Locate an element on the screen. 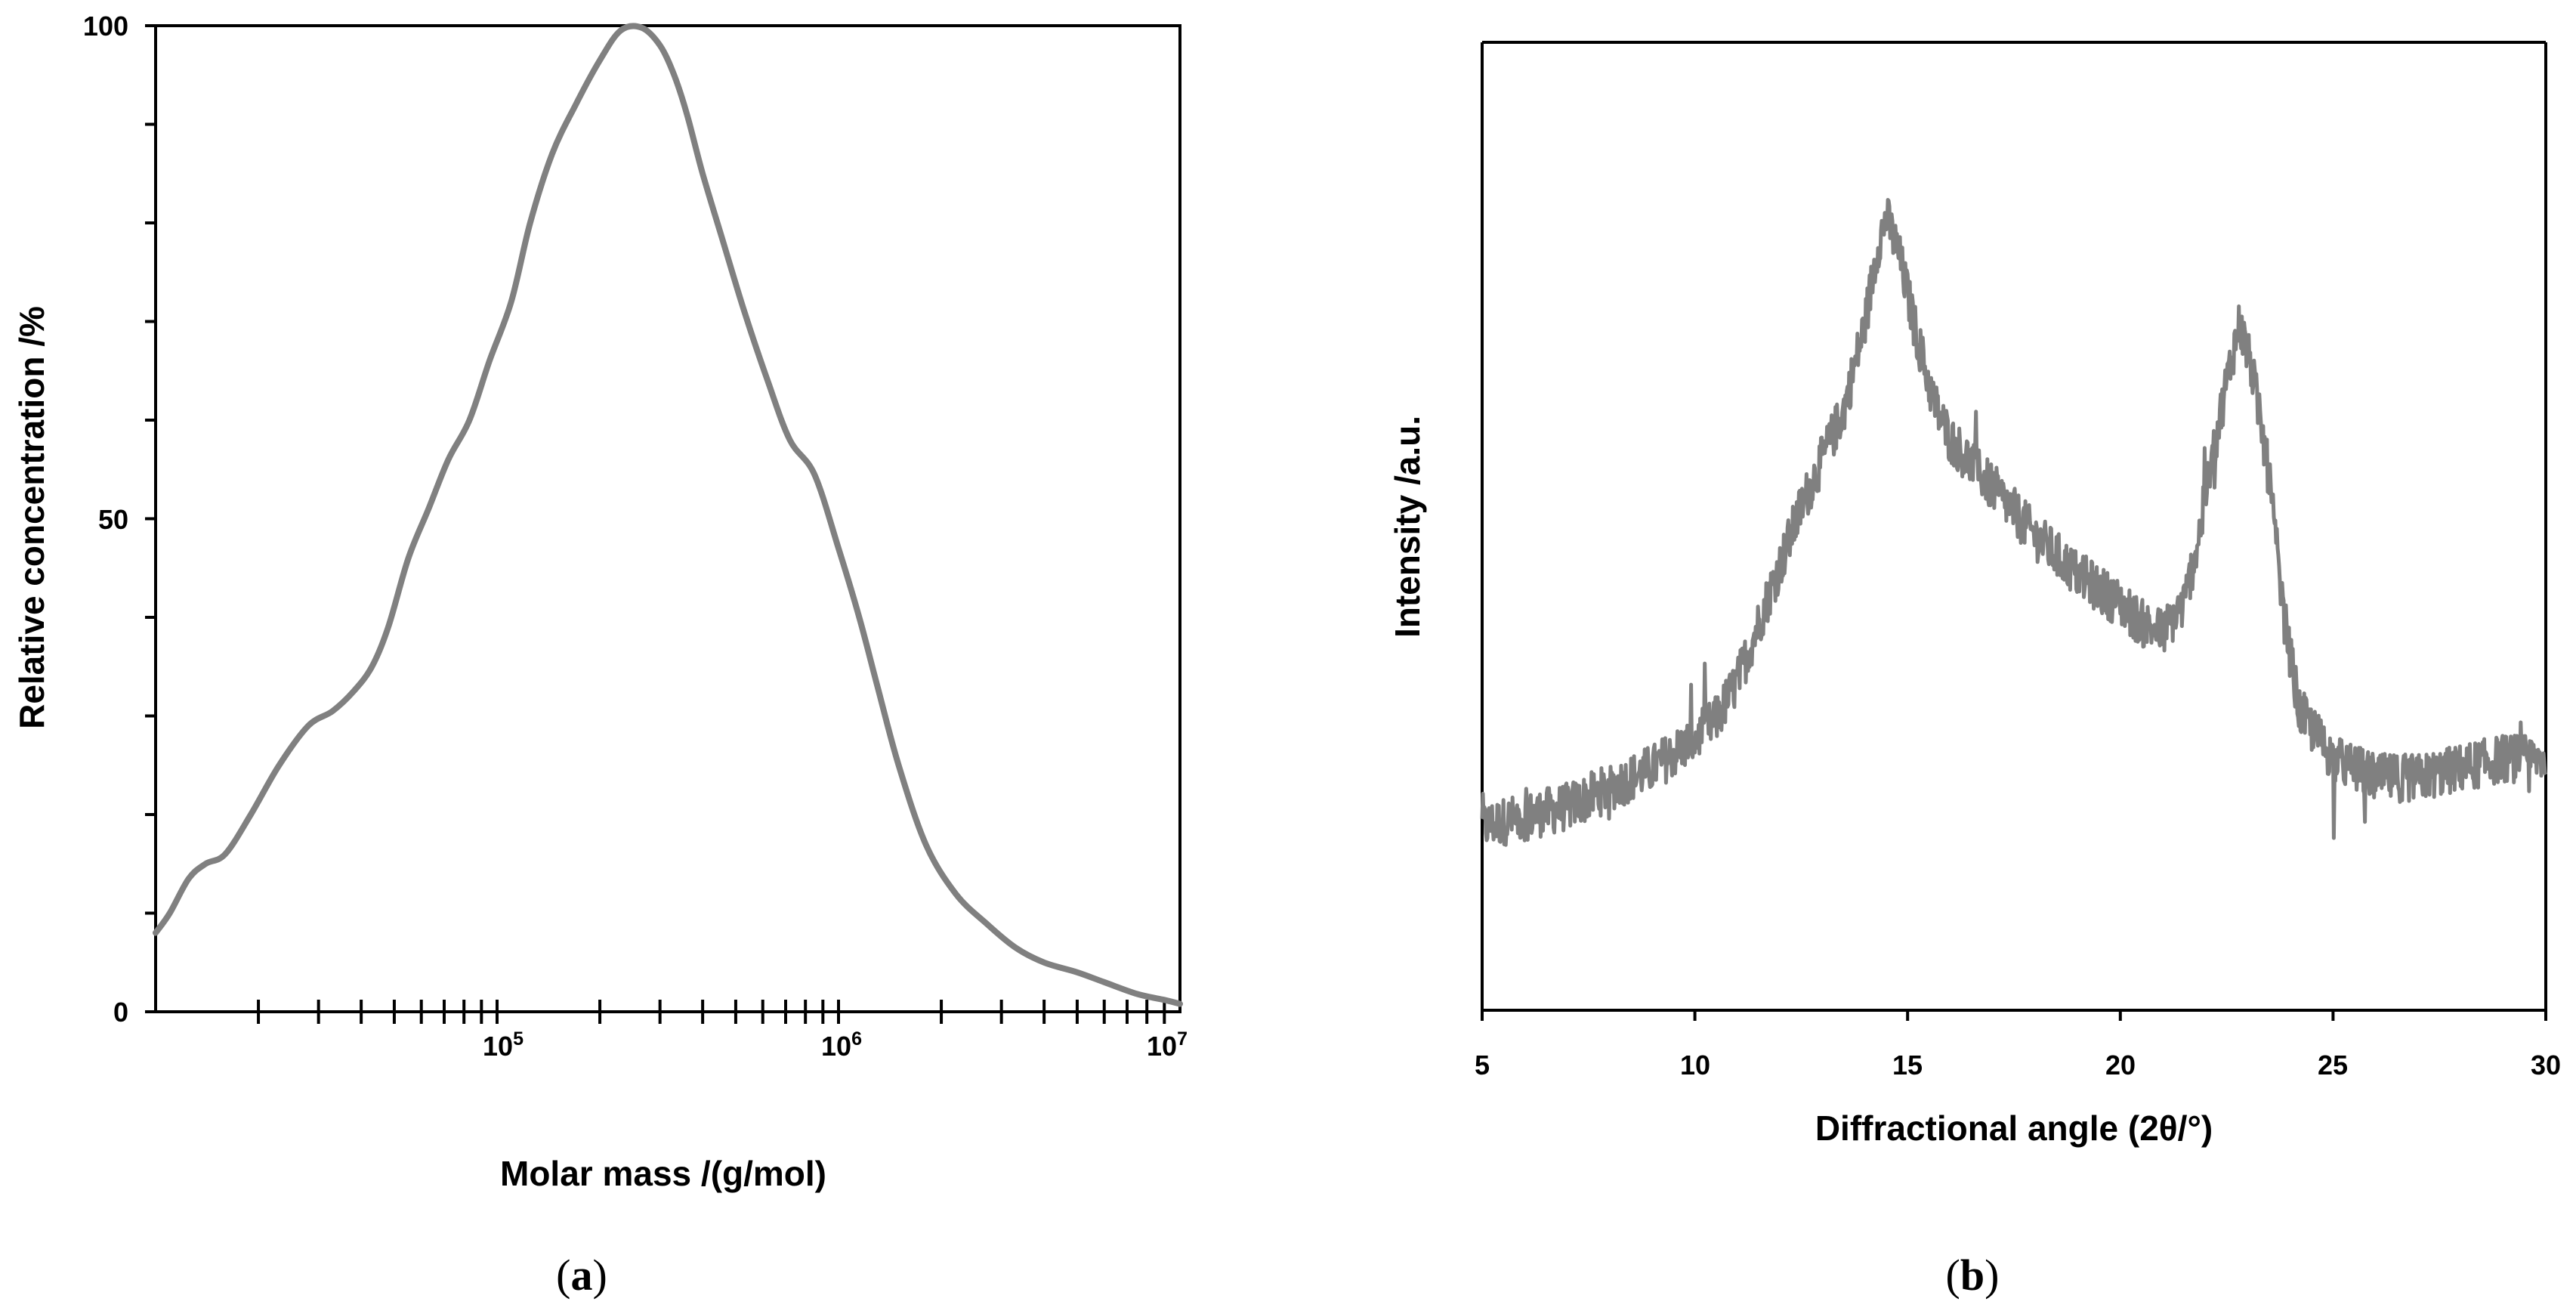  panel-label-b-letter: b is located at coordinates (1972, 1275).